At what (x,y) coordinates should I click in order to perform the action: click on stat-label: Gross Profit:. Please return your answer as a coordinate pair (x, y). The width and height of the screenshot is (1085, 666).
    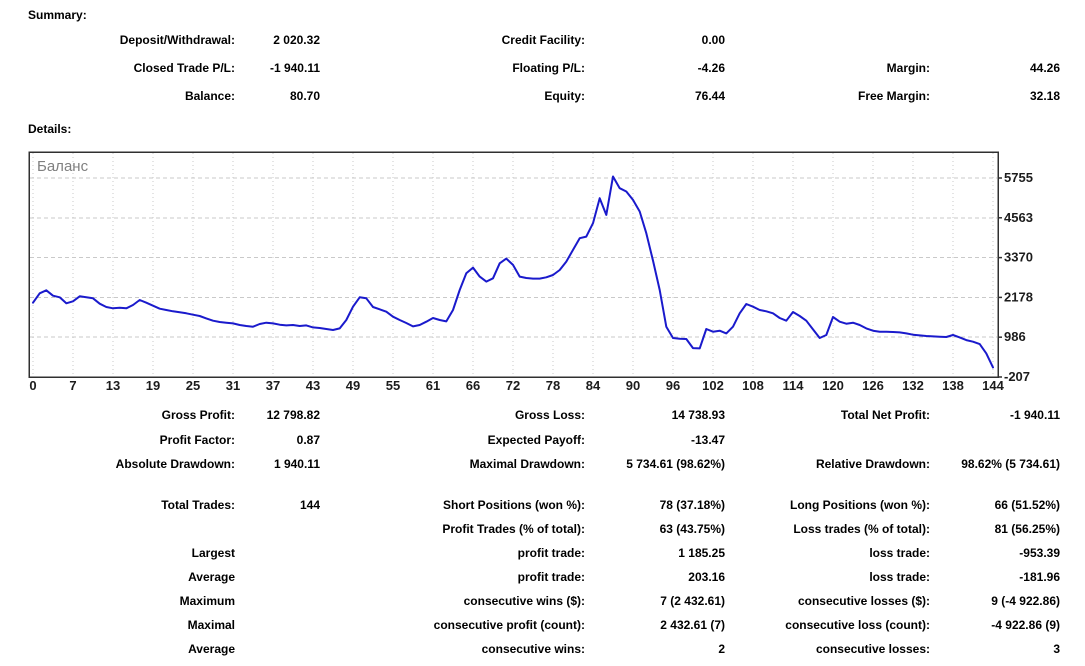
    Looking at the image, I should click on (198, 415).